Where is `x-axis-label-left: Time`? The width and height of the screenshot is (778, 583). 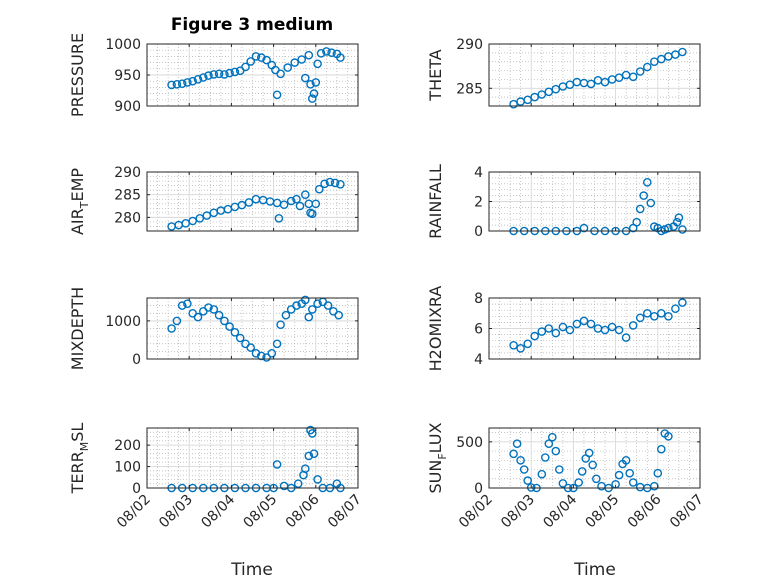 x-axis-label-left: Time is located at coordinates (251, 570).